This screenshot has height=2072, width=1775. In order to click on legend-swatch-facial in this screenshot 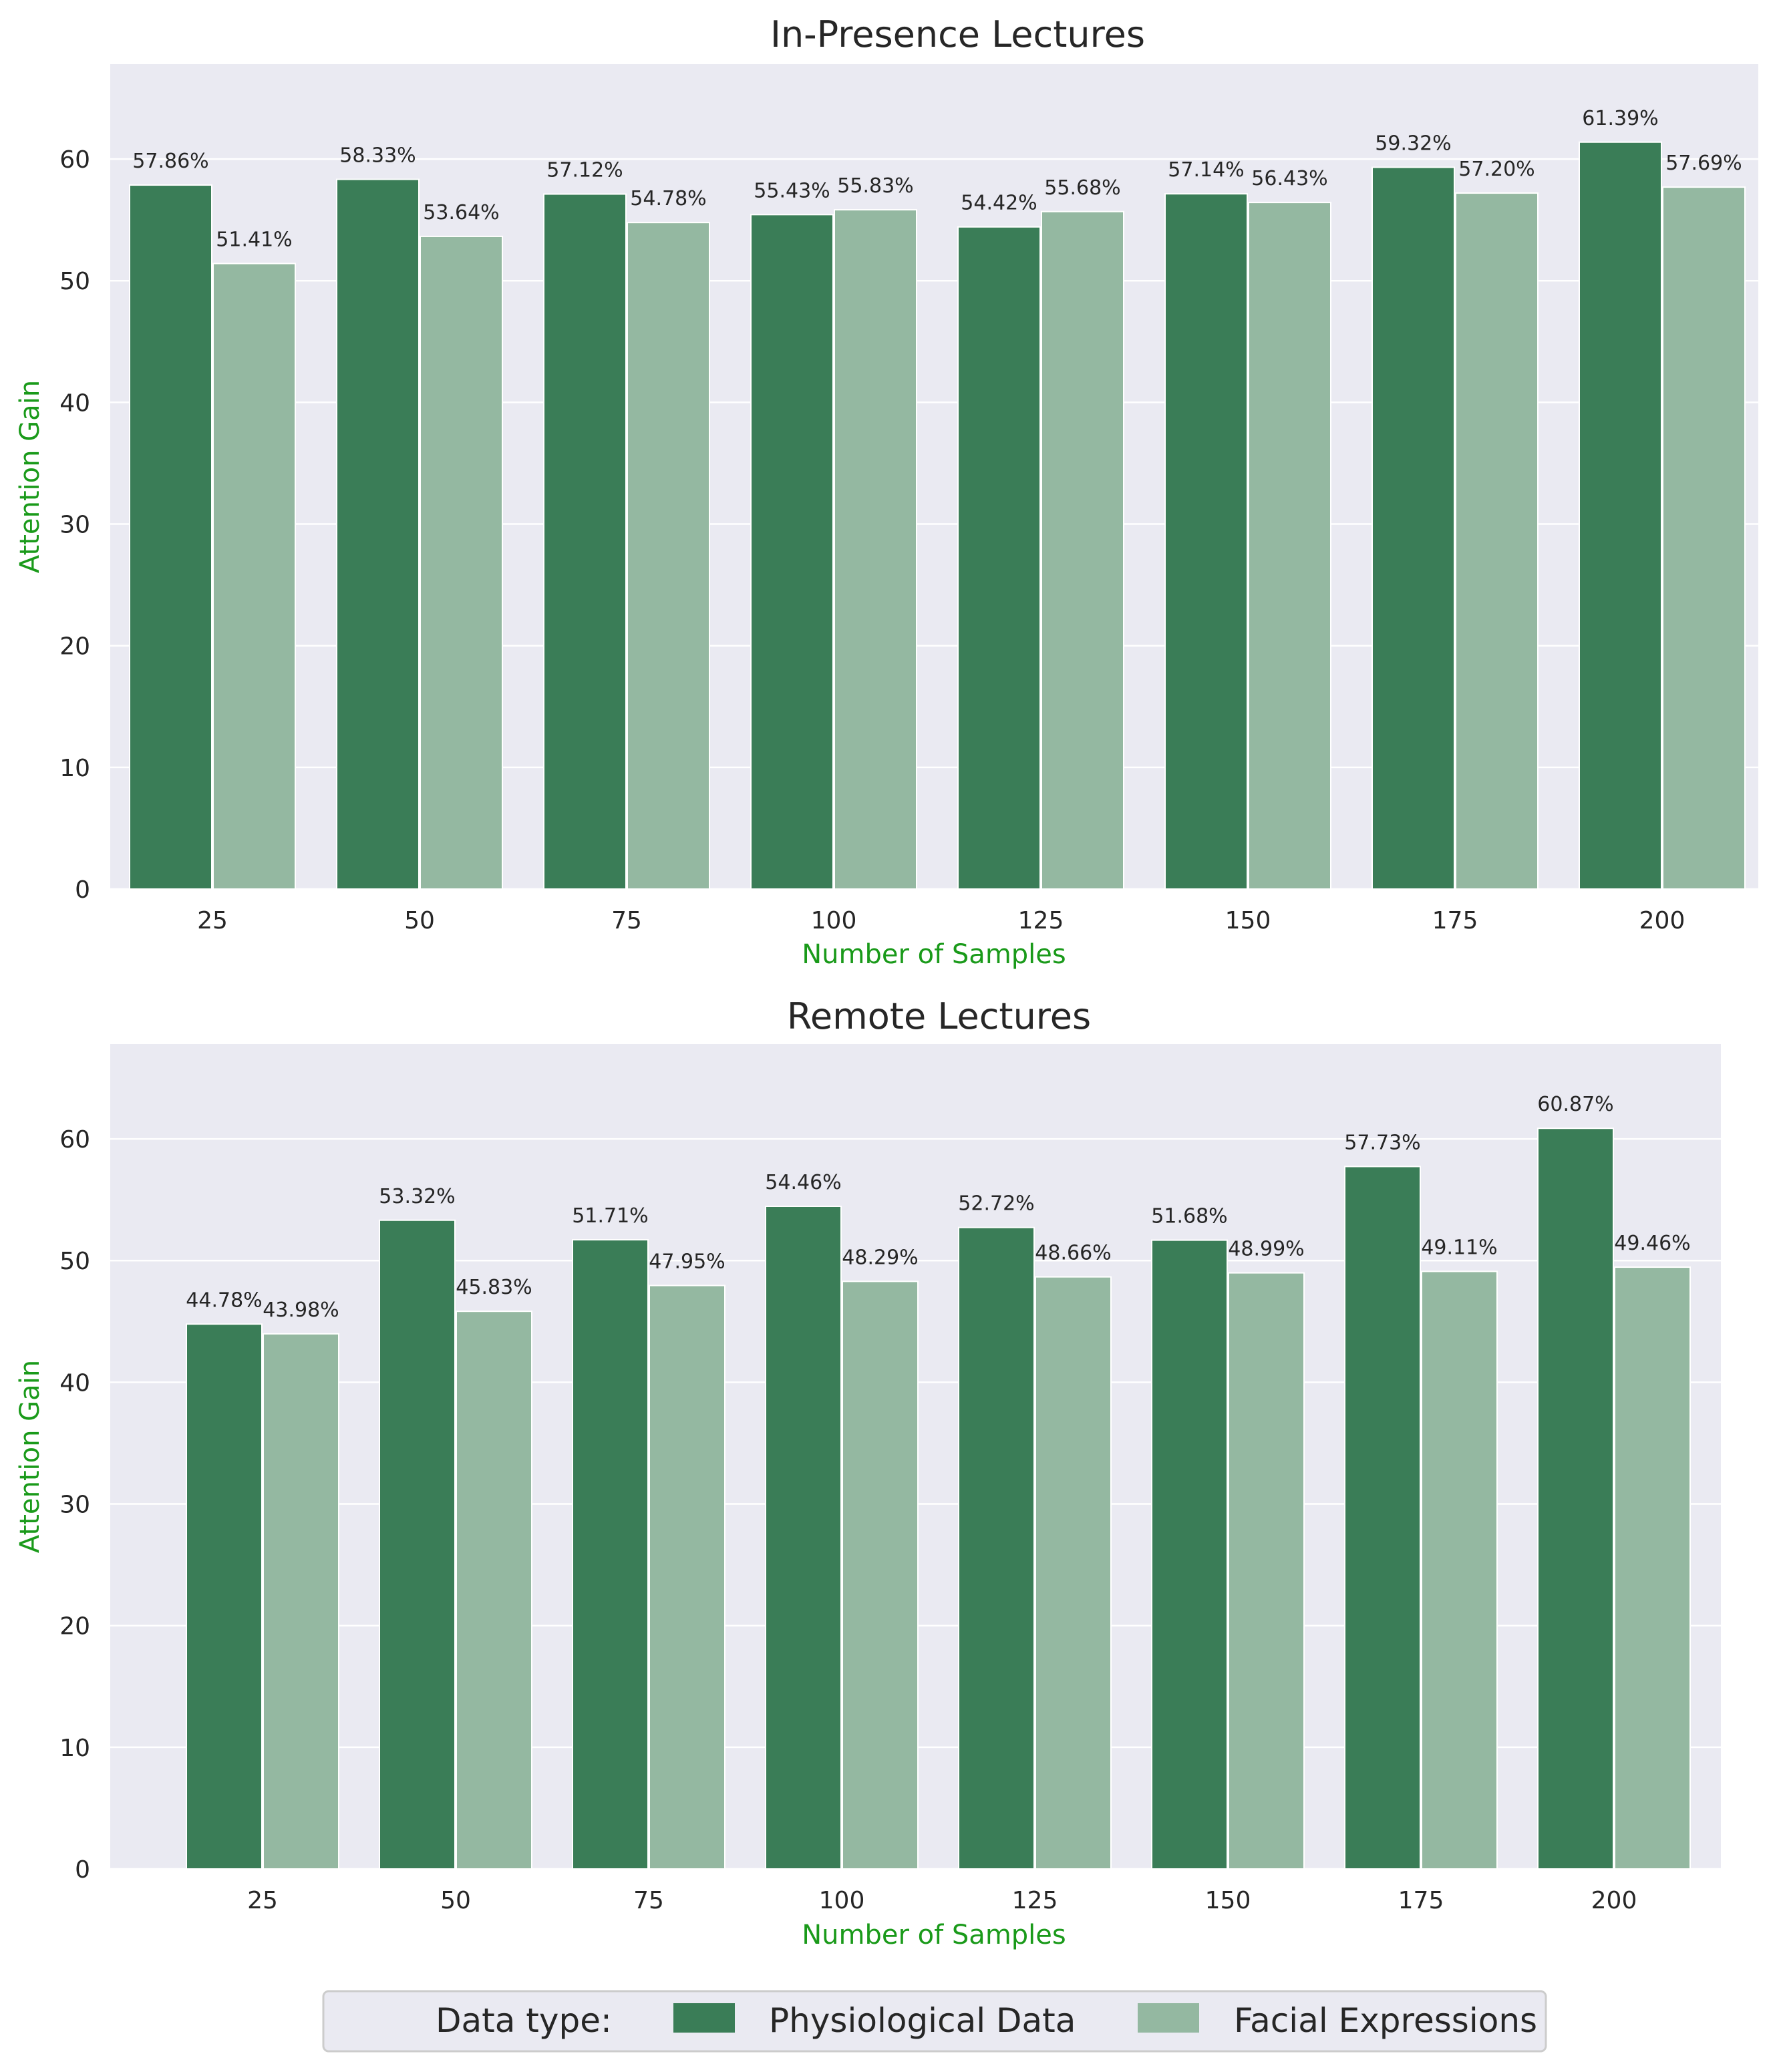, I will do `click(1168, 2018)`.